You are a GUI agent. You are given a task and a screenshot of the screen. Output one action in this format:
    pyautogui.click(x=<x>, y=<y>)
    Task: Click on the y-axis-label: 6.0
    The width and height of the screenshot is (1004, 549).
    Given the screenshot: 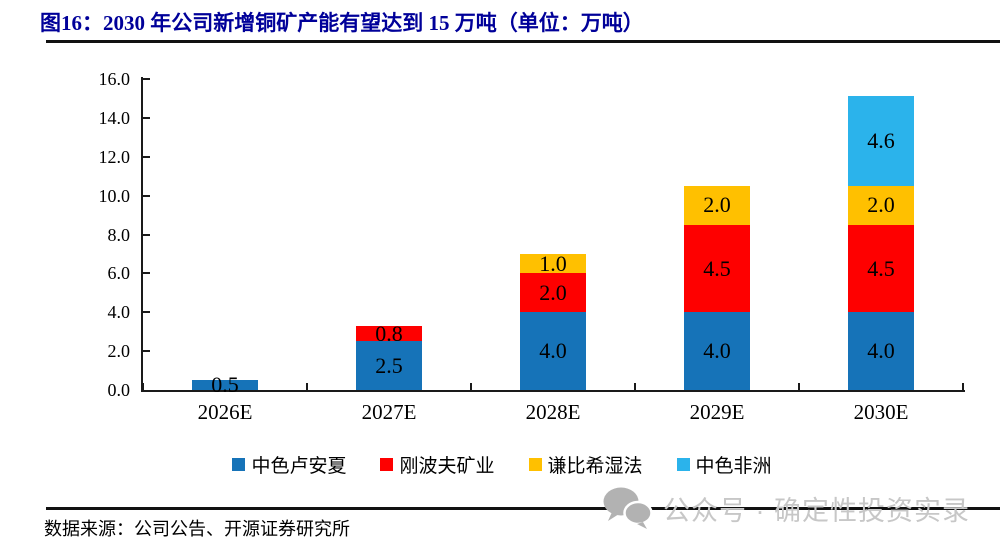 What is the action you would take?
    pyautogui.click(x=119, y=273)
    